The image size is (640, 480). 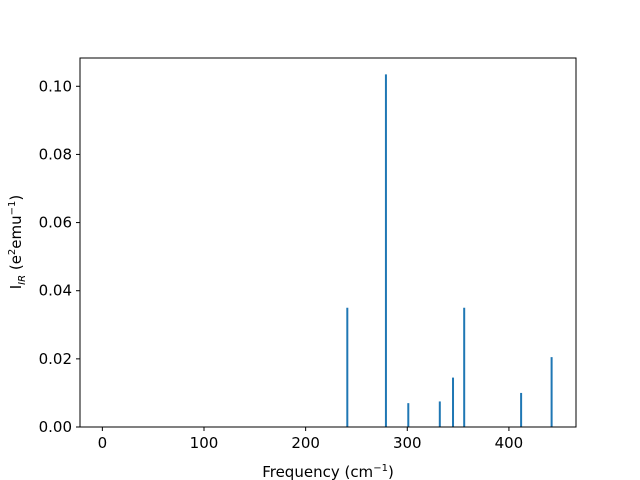 I want to click on x-axis-label-tail: ), so click(x=391, y=471).